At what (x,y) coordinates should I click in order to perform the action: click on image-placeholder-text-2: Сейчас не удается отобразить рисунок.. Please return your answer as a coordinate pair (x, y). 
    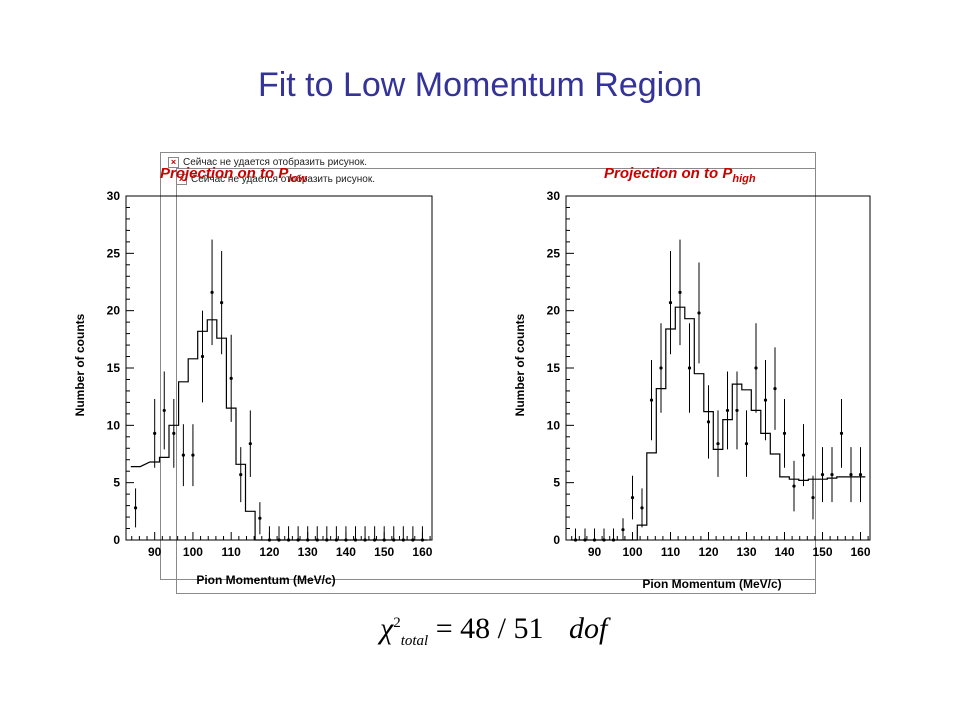
    Looking at the image, I should click on (283, 180).